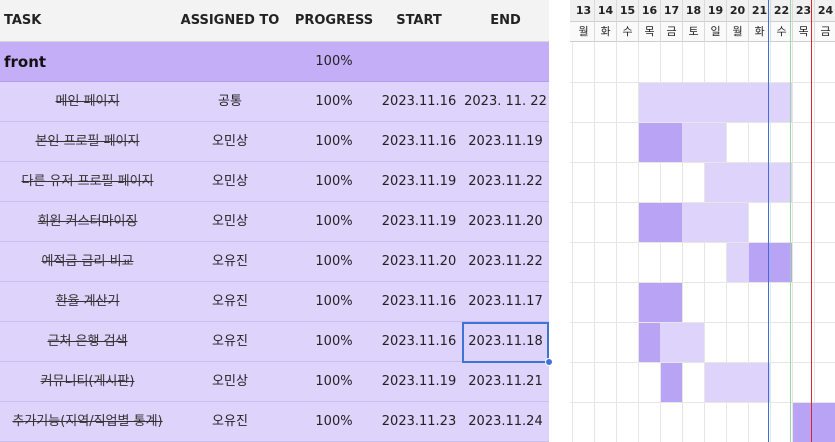 The height and width of the screenshot is (442, 835). What do you see at coordinates (505, 301) in the screenshot?
I see `end-date-cell: 2023.11.17` at bounding box center [505, 301].